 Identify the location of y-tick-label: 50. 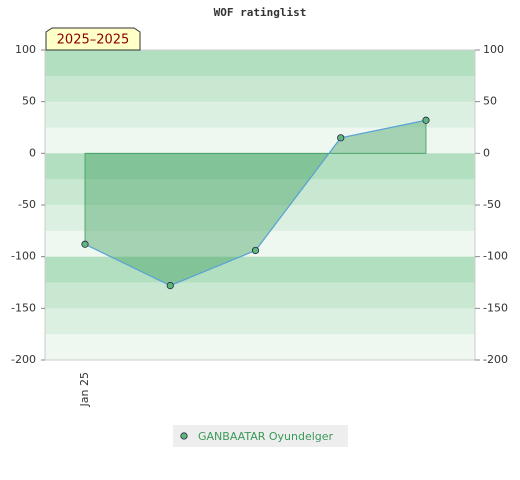
(29, 101).